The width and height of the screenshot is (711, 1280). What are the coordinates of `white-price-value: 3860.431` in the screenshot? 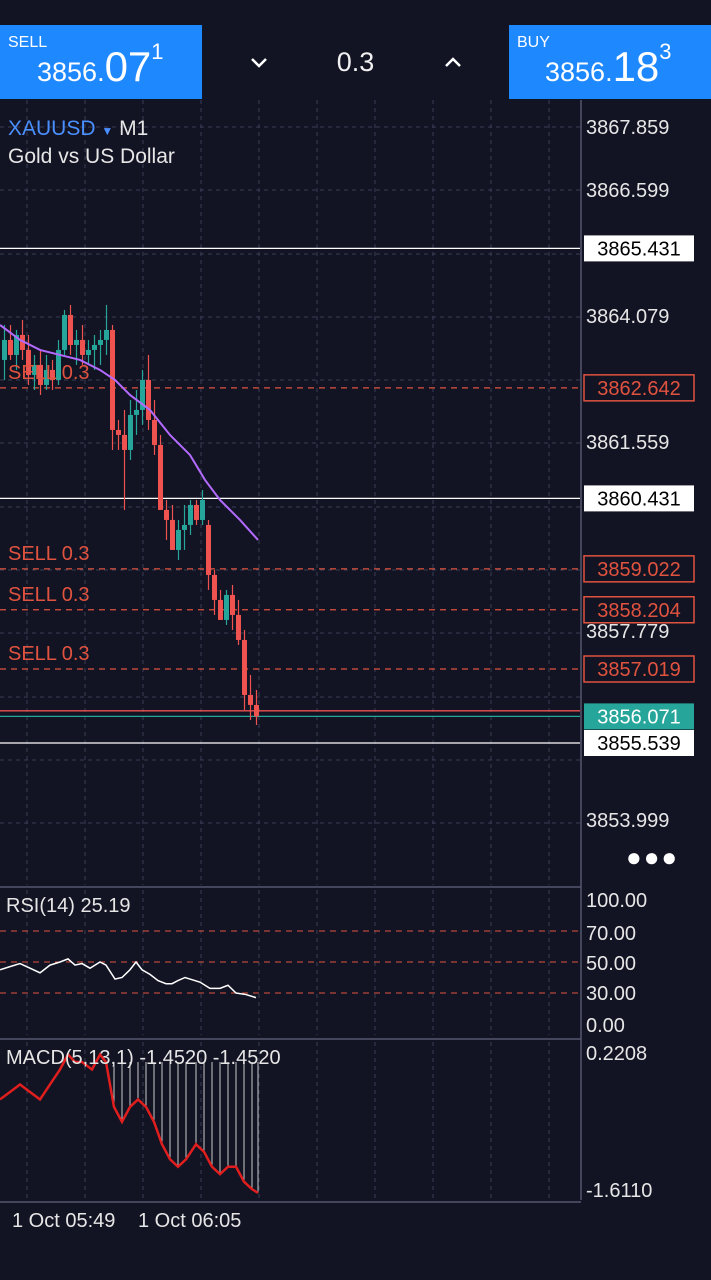 It's located at (638, 499).